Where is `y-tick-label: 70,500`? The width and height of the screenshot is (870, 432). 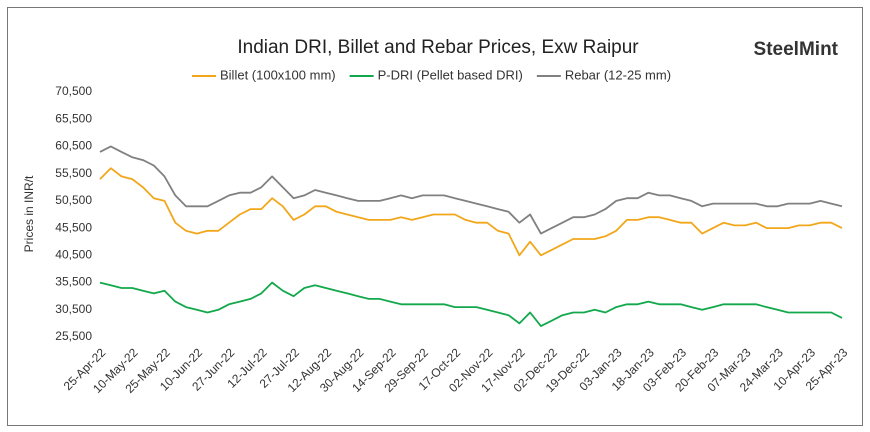
y-tick-label: 70,500 is located at coordinates (73, 91).